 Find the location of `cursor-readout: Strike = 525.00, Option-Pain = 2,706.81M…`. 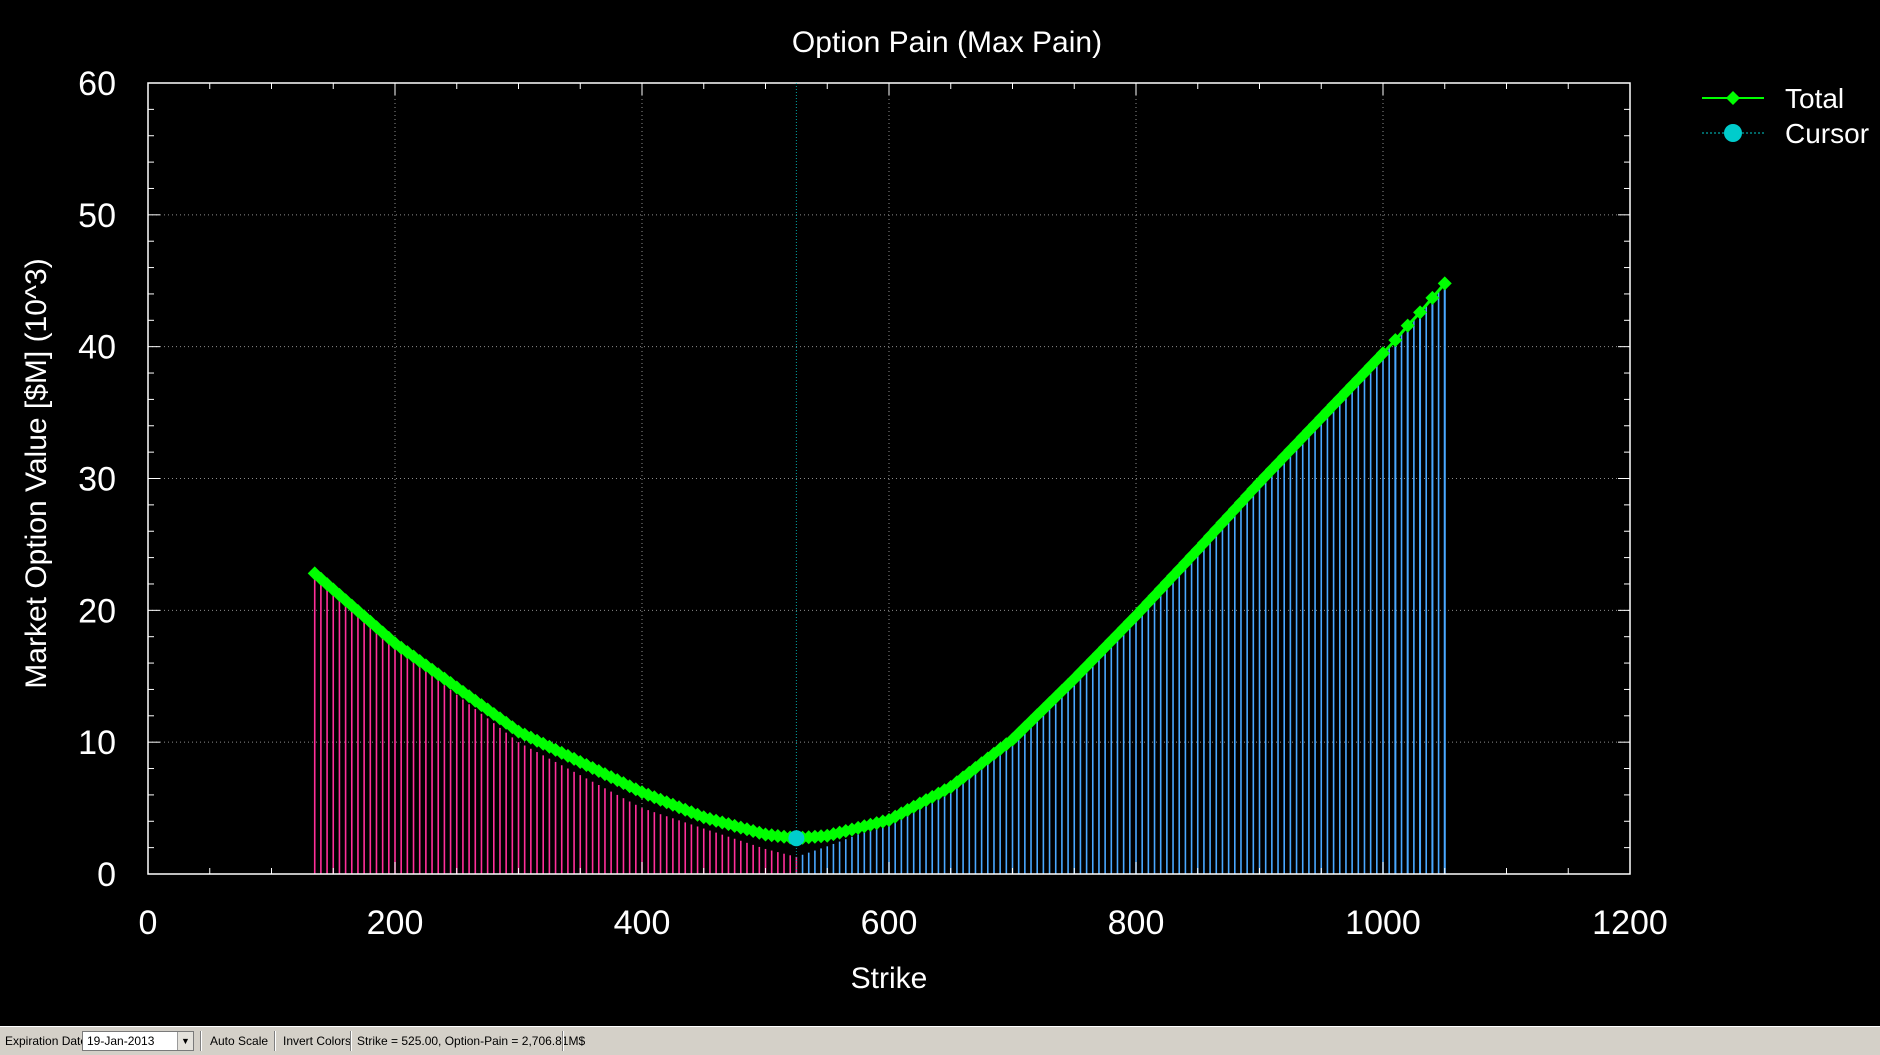

cursor-readout: Strike = 525.00, Option-Pain = 2,706.81M… is located at coordinates (471, 1041).